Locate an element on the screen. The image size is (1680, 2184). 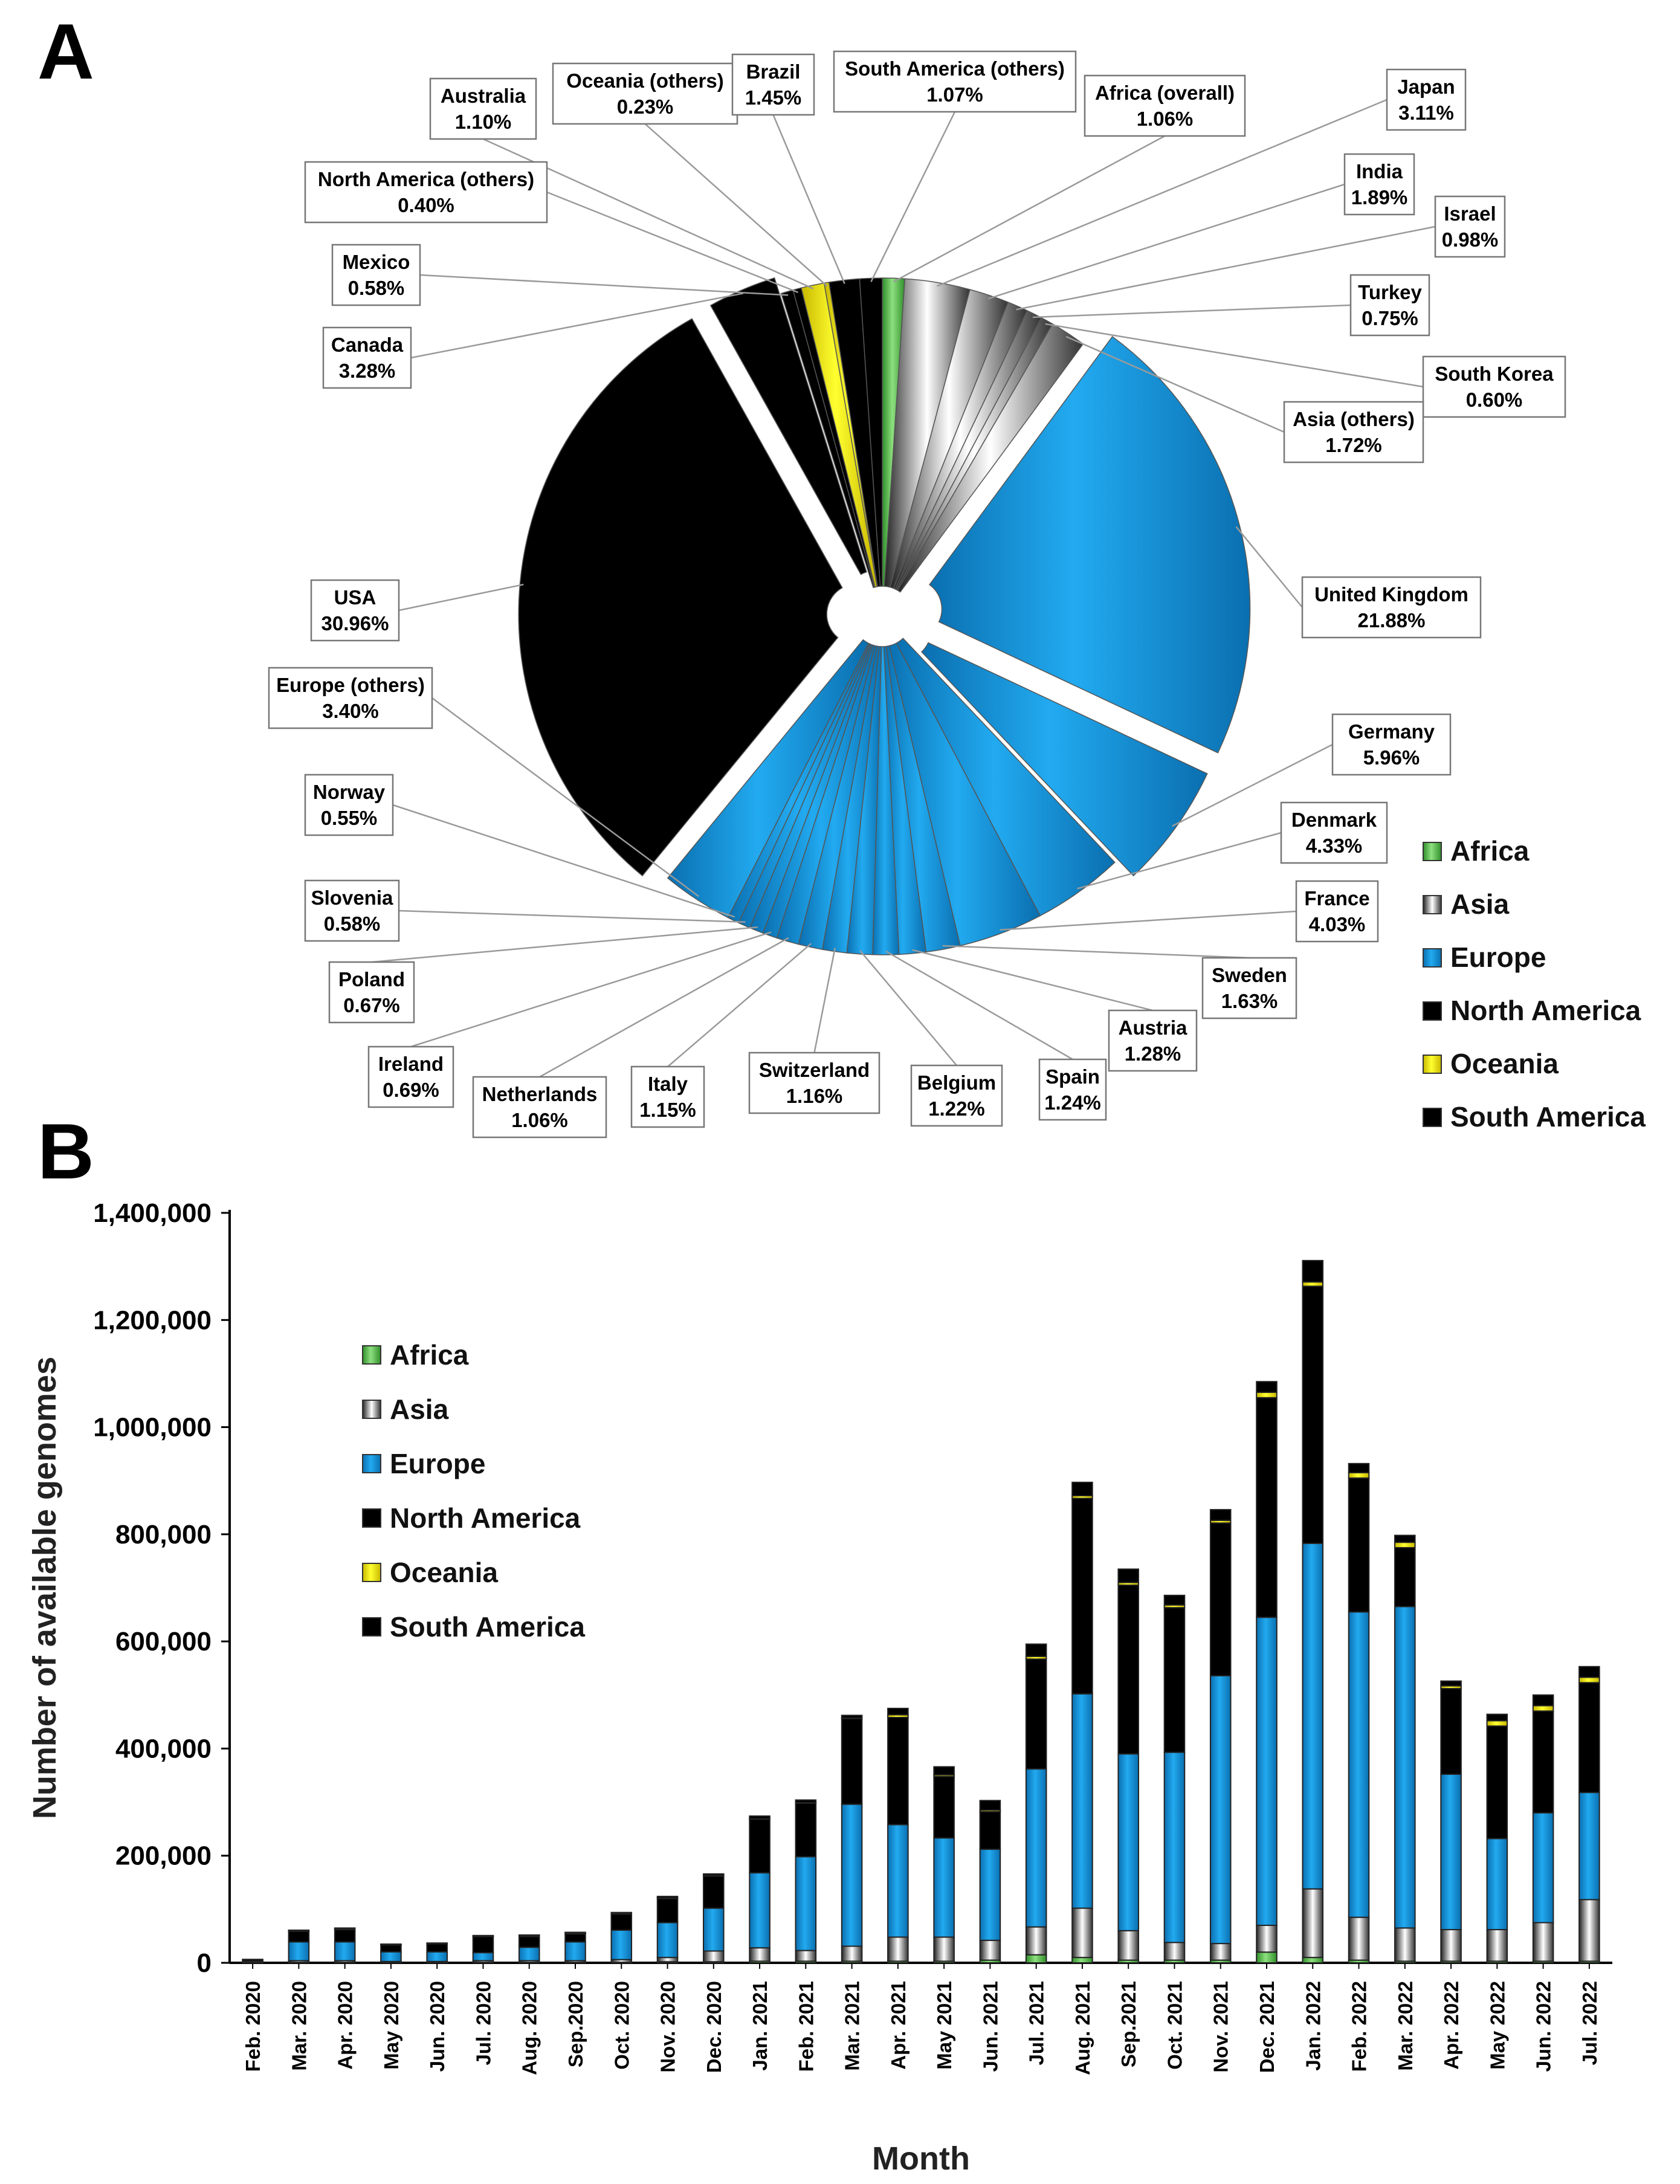
bar-nov-2021 is located at coordinates (1220, 1736).